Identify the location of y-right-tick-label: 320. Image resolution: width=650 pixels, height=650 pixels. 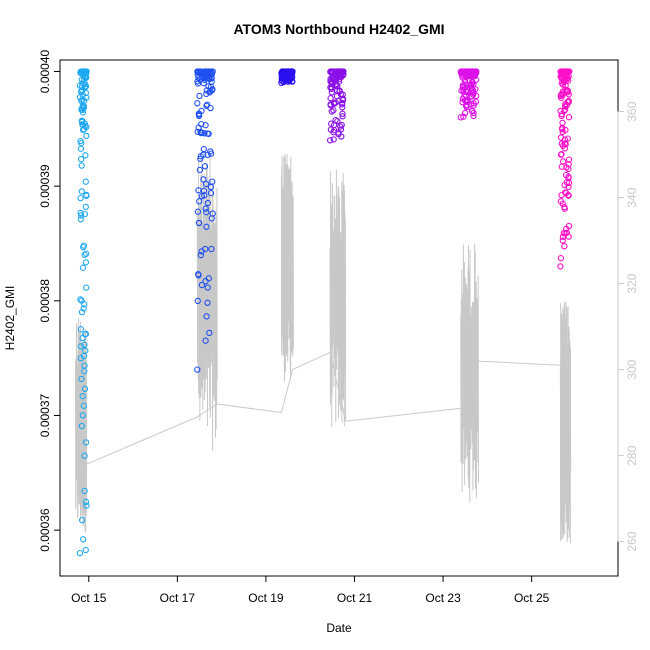
(632, 283).